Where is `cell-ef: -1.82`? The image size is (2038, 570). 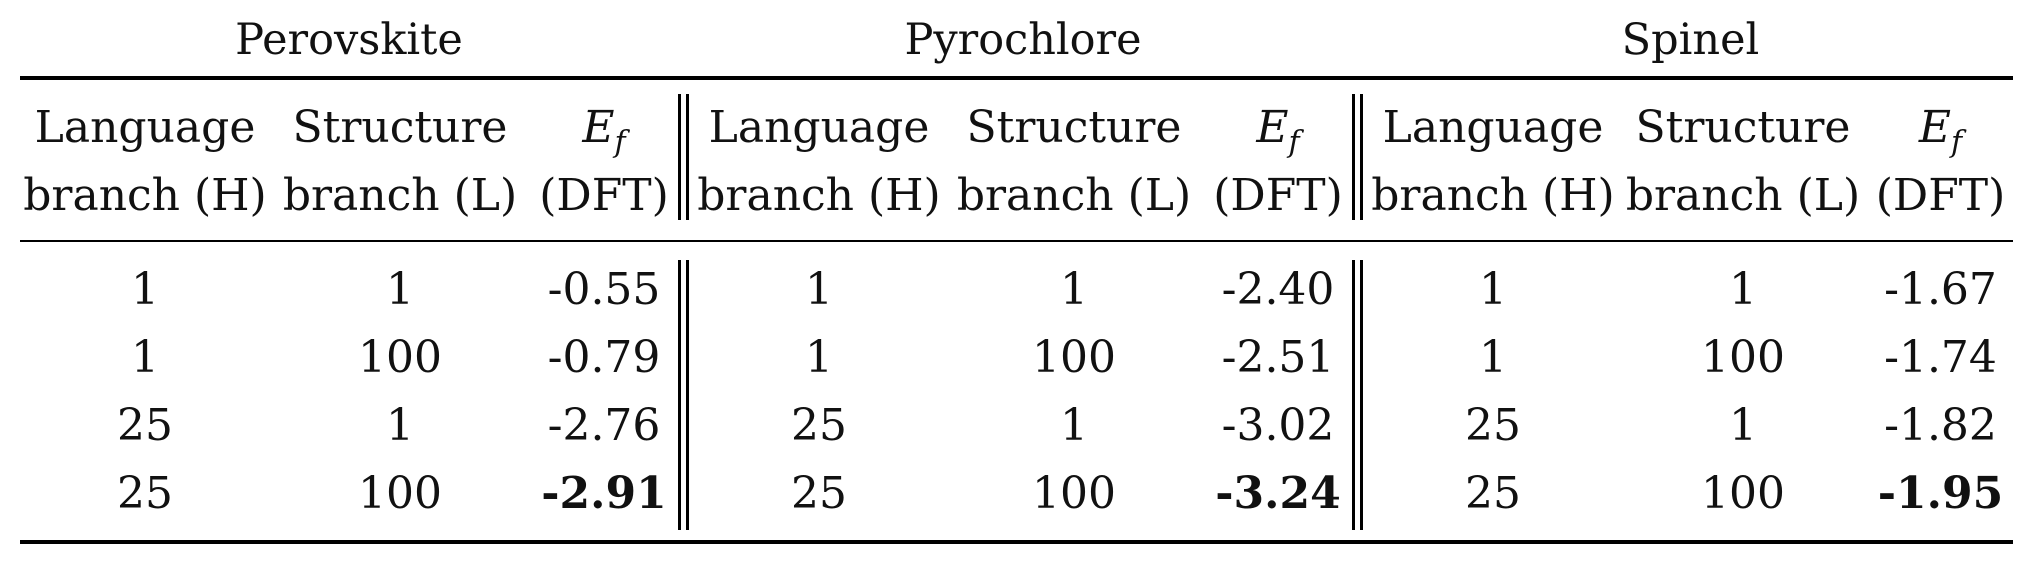
cell-ef: -1.82 is located at coordinates (1940, 425).